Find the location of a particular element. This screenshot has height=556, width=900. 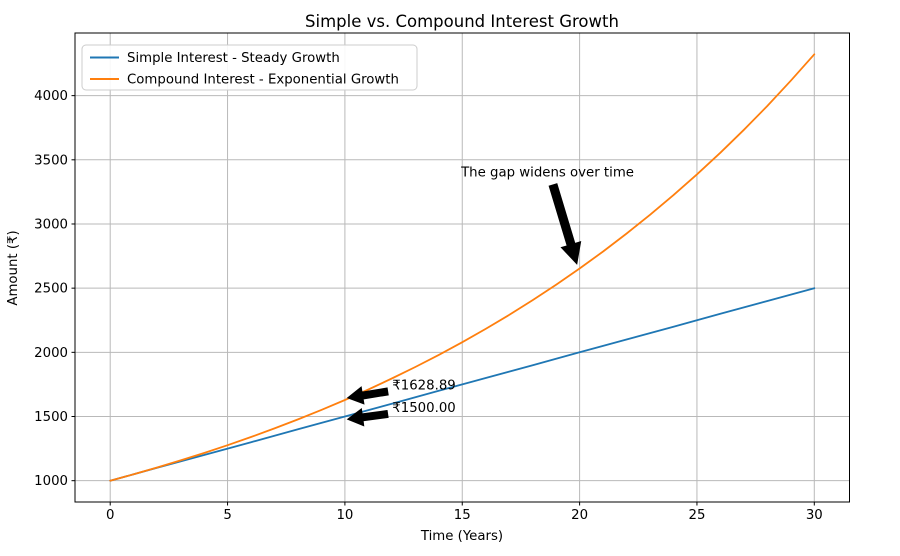

annotation-text-0: The gap widens over time is located at coordinates (547, 172).